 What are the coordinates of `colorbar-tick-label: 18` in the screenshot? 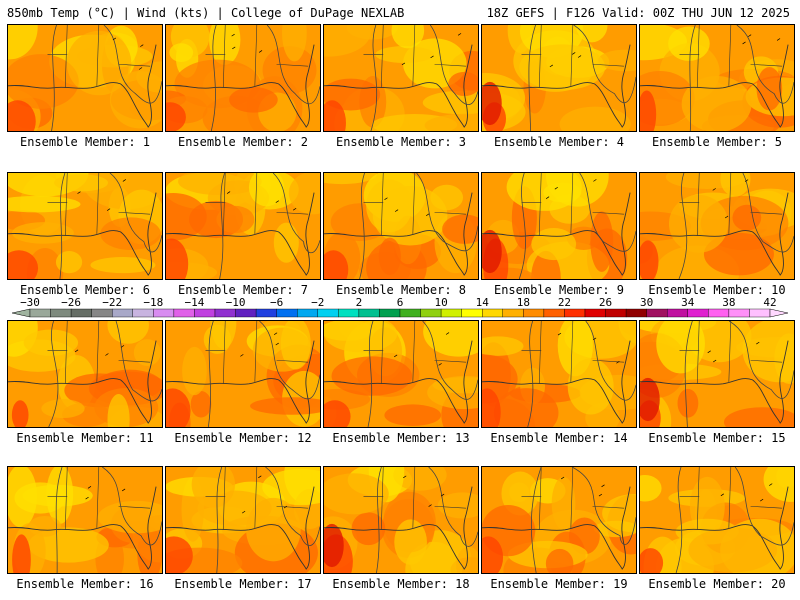 It's located at (523, 302).